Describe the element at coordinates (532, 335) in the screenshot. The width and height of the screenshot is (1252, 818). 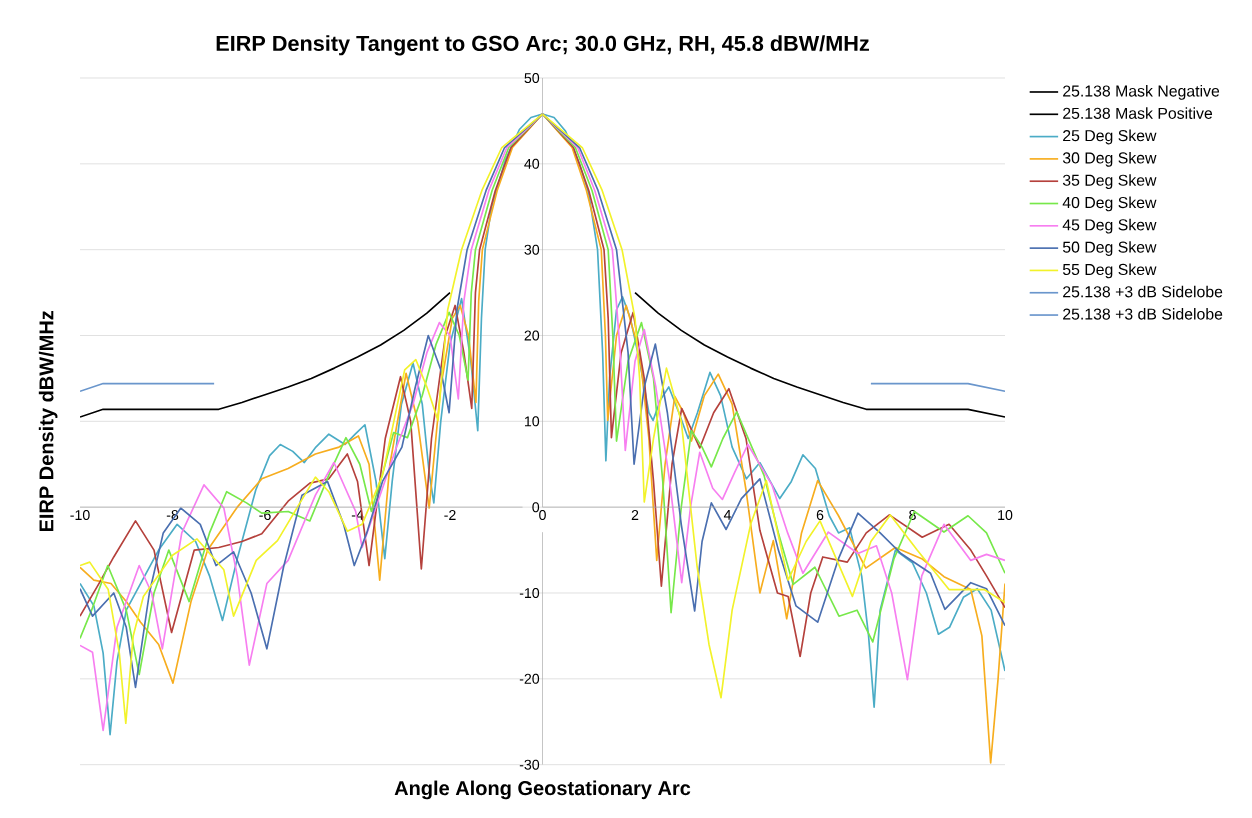
I see `y-tick-label: 20` at that location.